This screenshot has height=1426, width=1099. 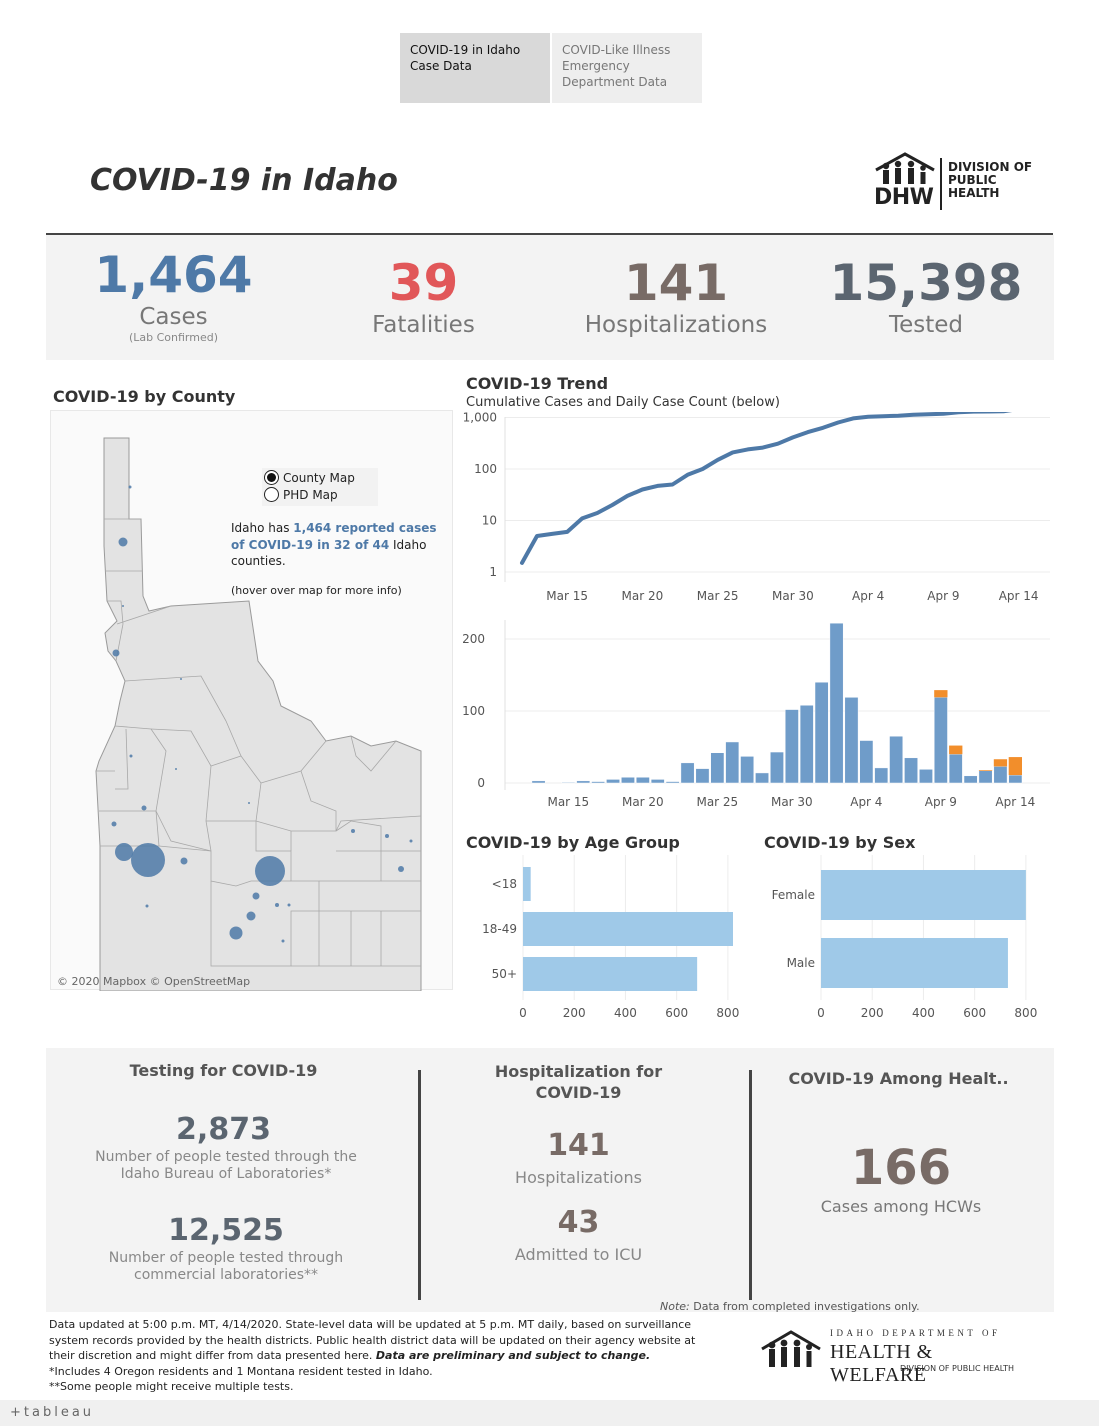 What do you see at coordinates (801, 963) in the screenshot?
I see `category-label: Male` at bounding box center [801, 963].